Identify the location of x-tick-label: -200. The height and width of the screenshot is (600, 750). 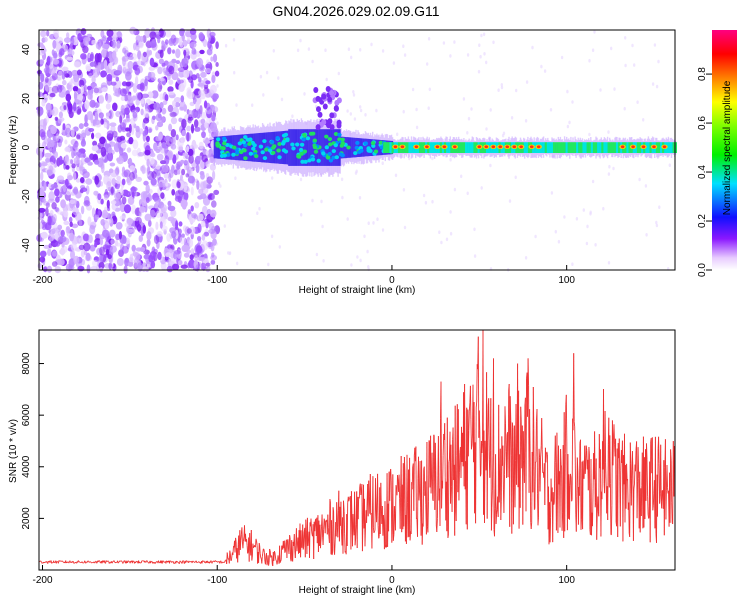
(42, 580).